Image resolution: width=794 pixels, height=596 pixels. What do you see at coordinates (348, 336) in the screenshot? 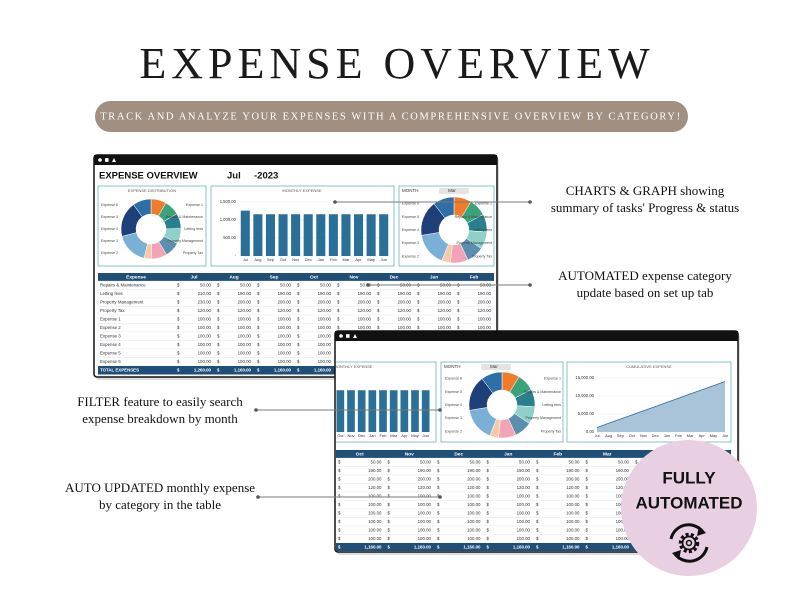
I see `bar-square` at bounding box center [348, 336].